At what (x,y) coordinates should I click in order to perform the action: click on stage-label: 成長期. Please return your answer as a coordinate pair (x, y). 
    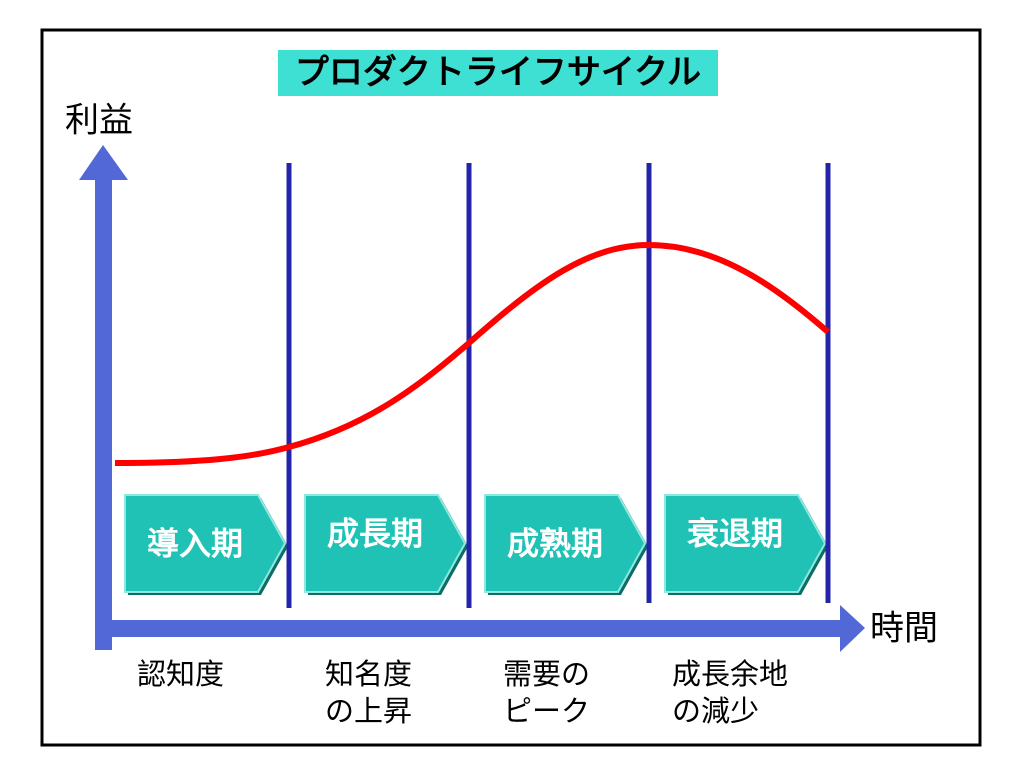
    Looking at the image, I should click on (375, 534).